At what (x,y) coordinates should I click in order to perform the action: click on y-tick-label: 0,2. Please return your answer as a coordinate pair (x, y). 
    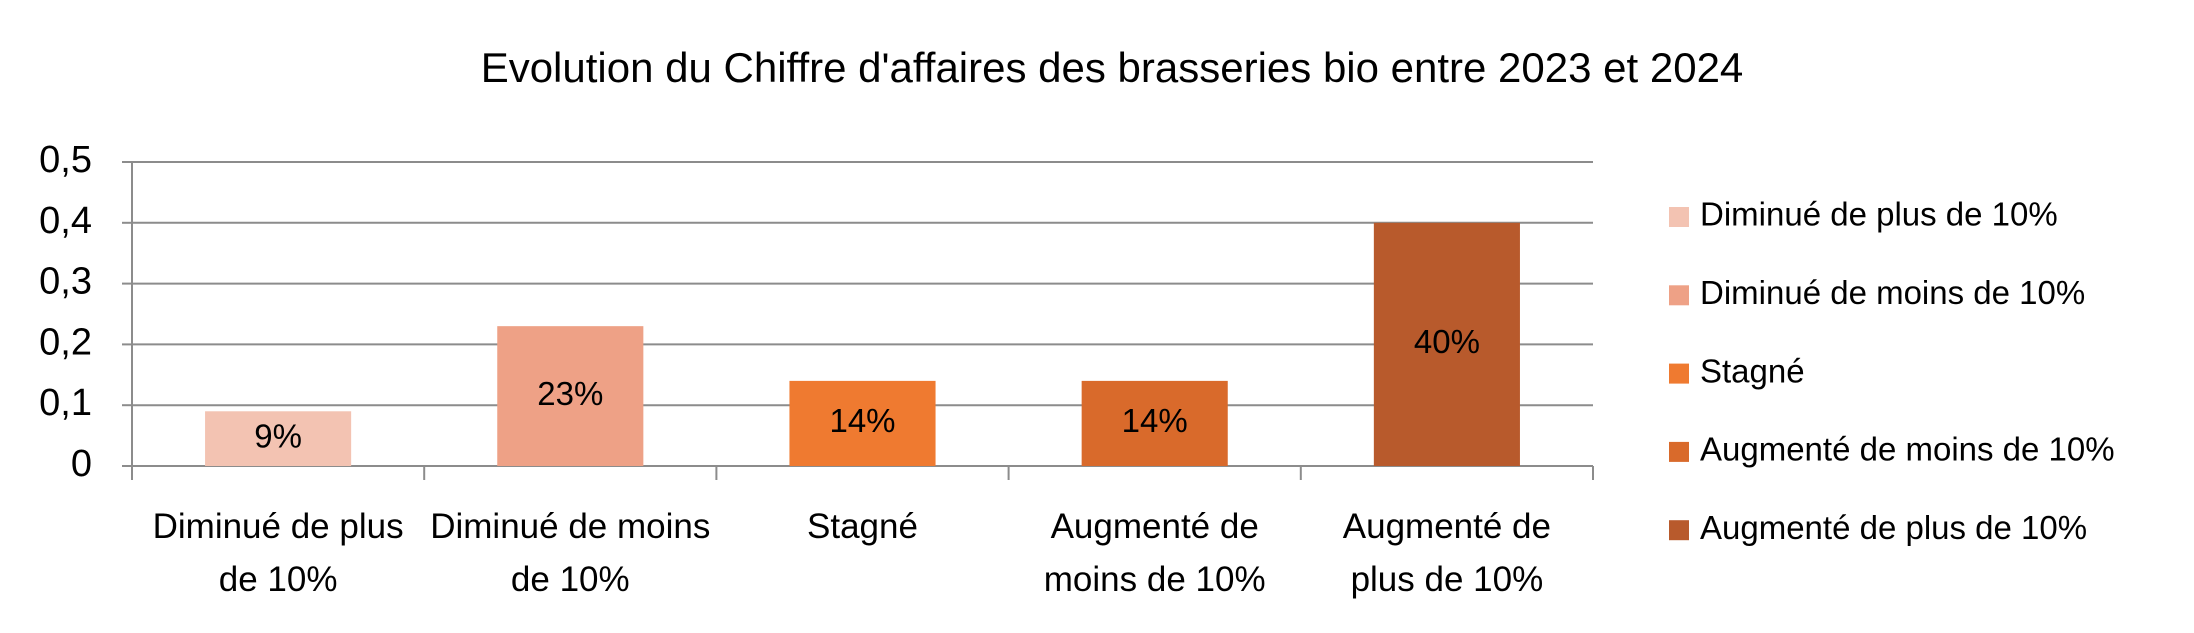
    Looking at the image, I should click on (65, 342).